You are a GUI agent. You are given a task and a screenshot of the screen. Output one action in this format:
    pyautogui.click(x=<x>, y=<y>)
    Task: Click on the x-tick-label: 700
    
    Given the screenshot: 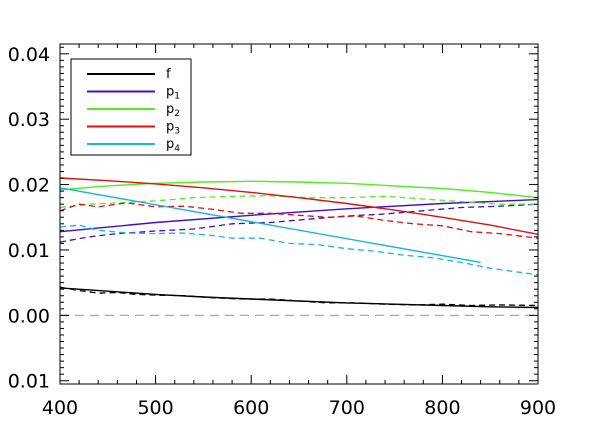 What is the action you would take?
    pyautogui.click(x=347, y=408)
    